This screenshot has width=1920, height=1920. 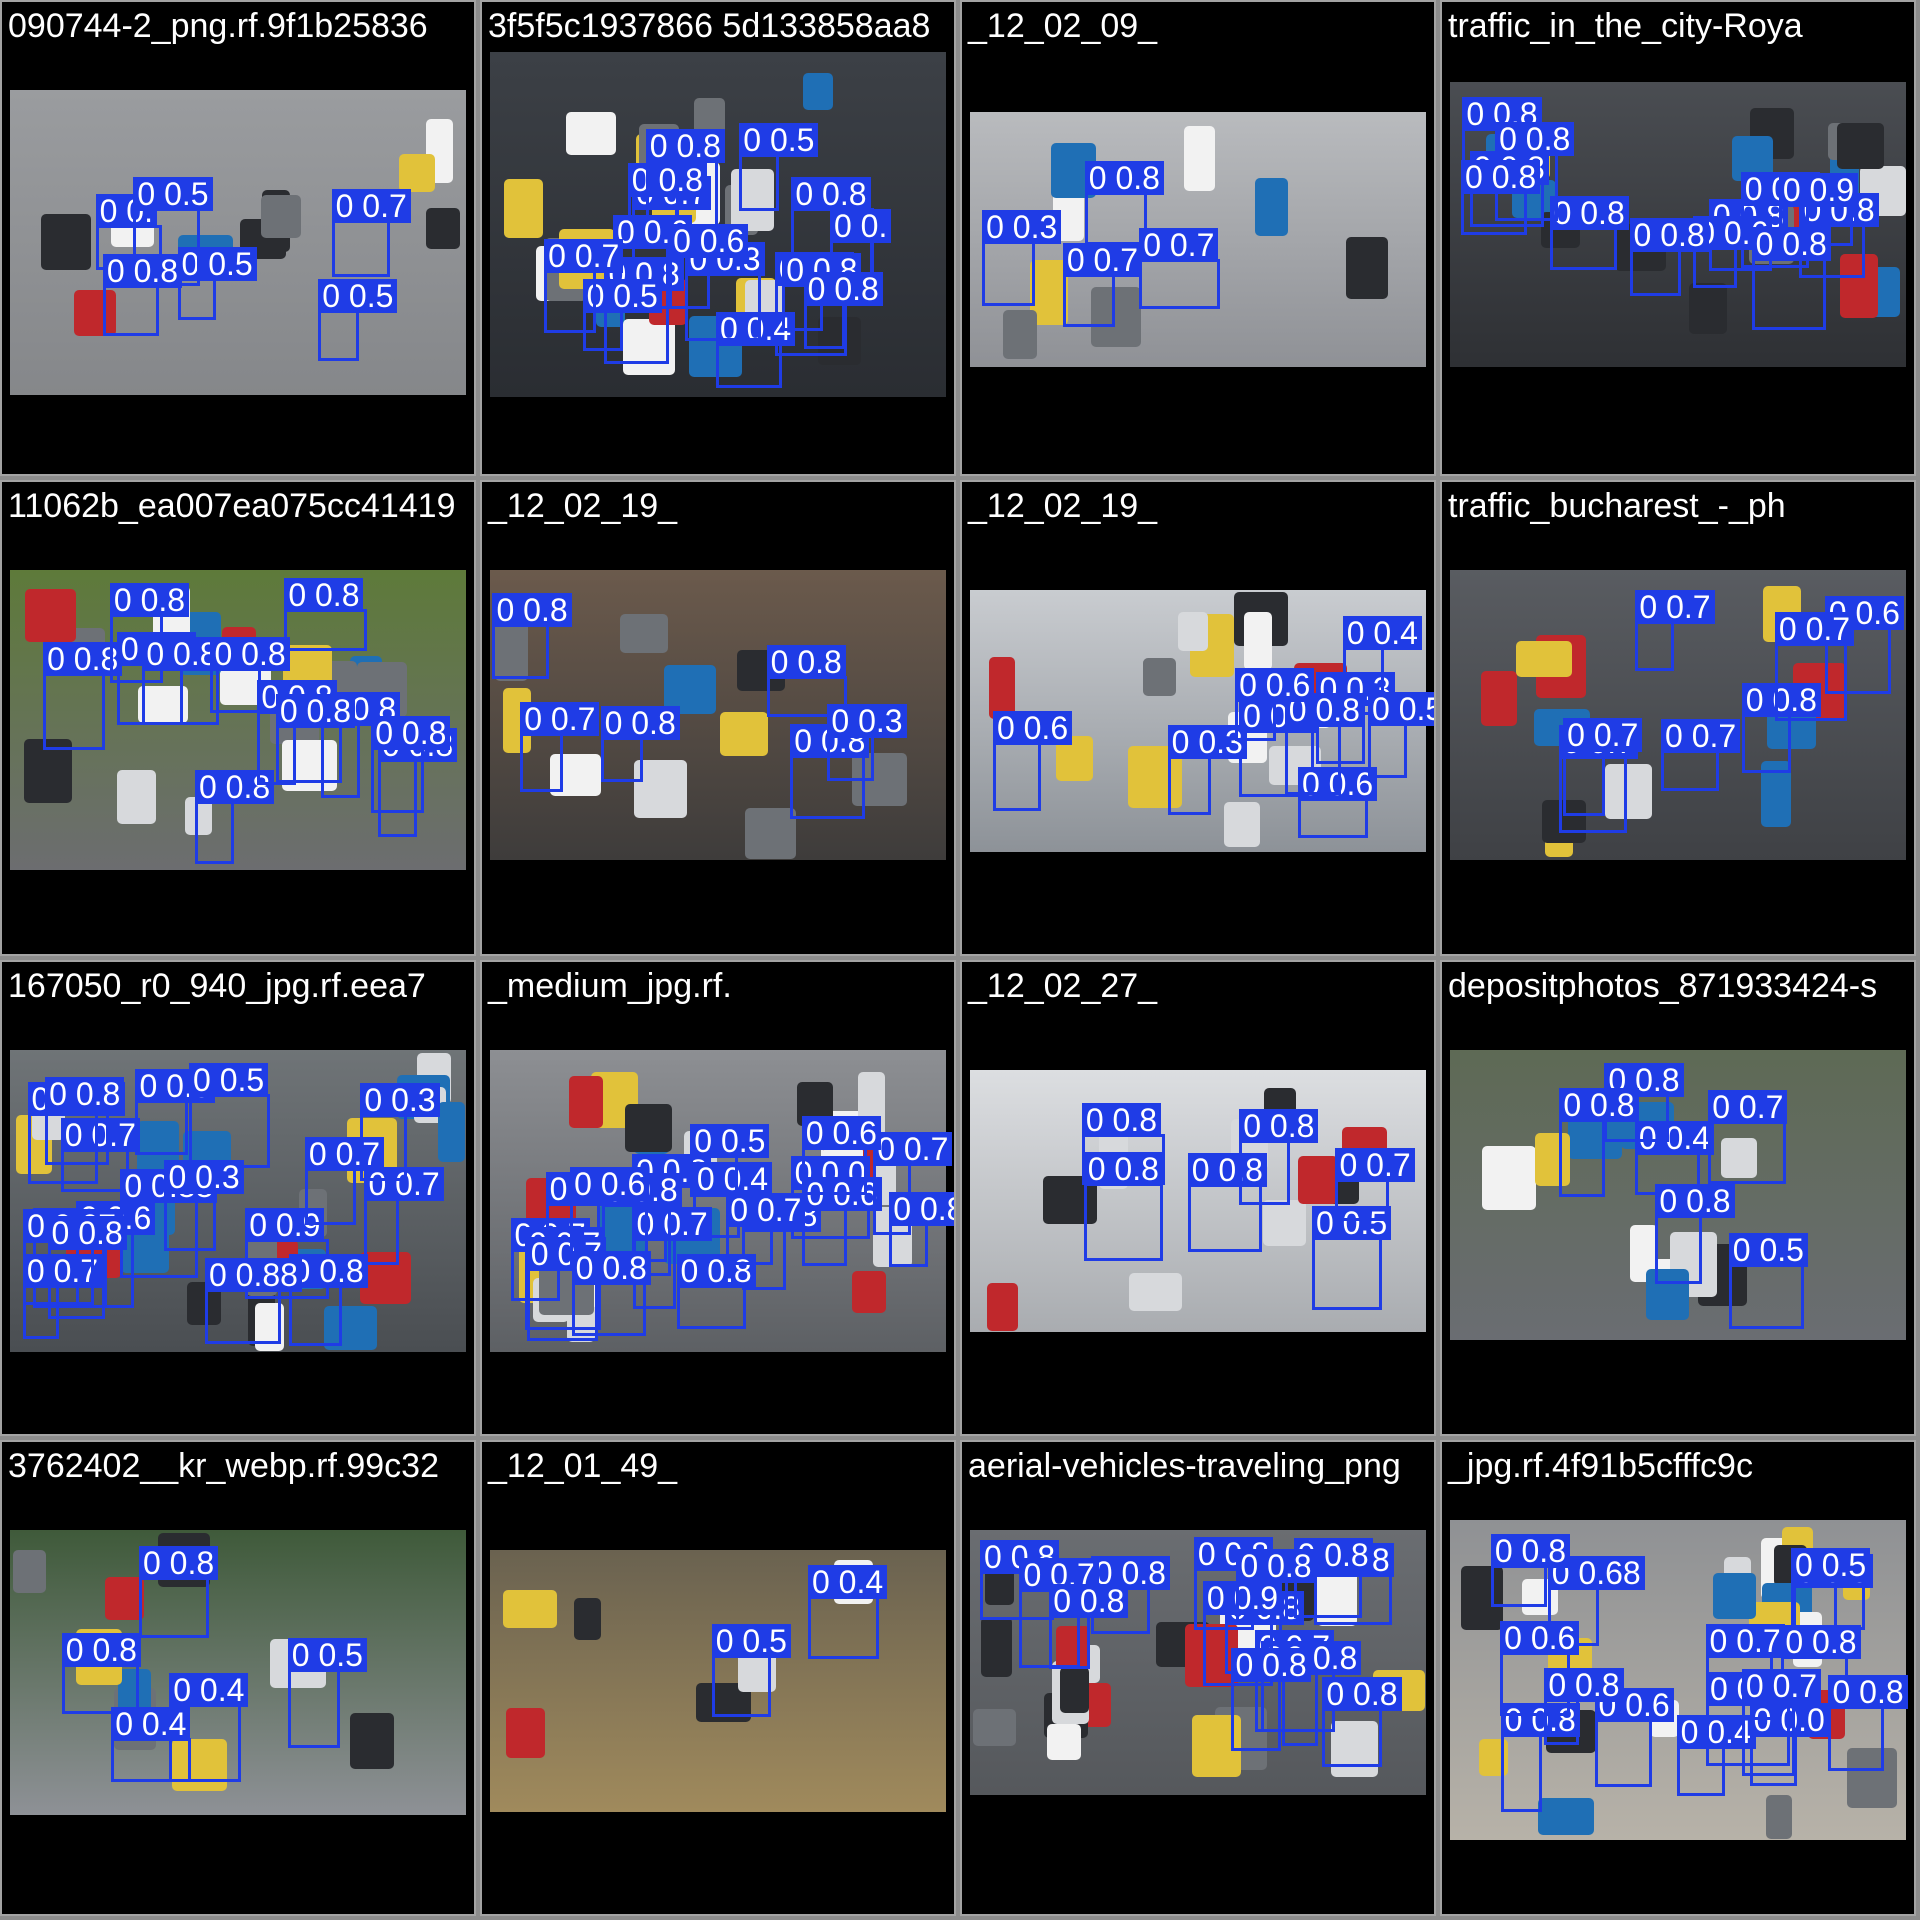 I want to click on tile-filename: 3f5f5c1937866 5d133858aa8, so click(x=709, y=26).